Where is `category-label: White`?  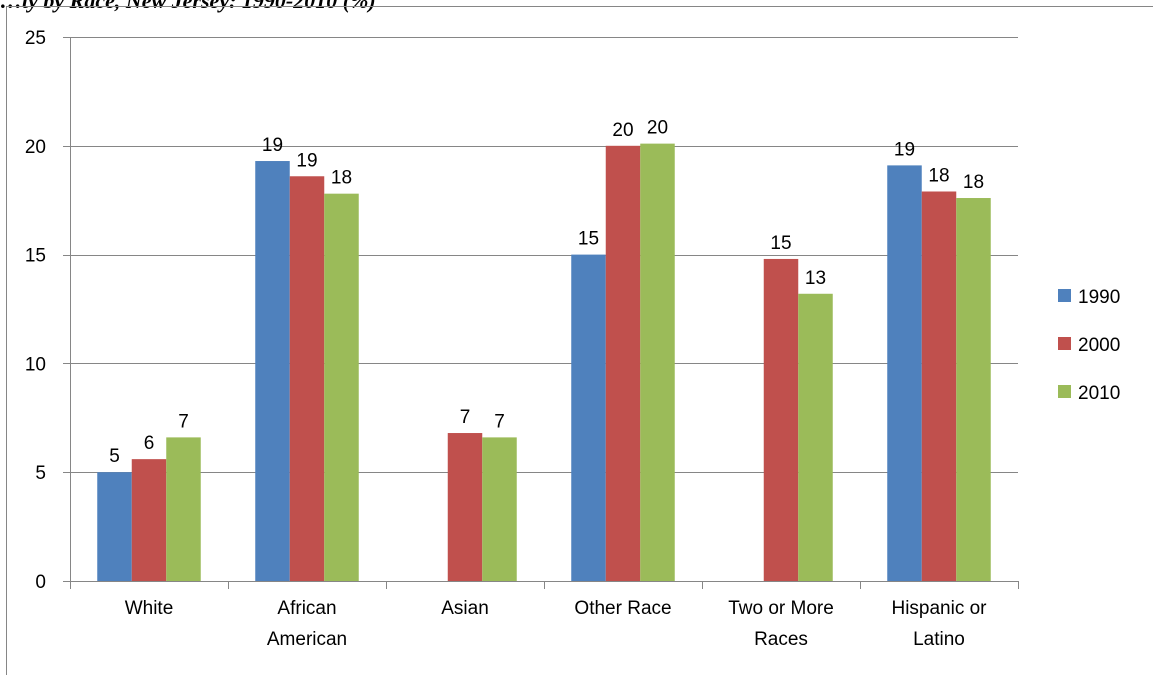
category-label: White is located at coordinates (149, 608).